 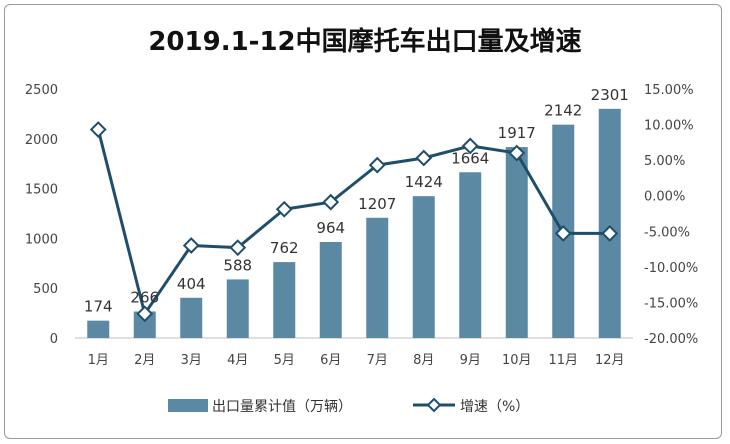 I want to click on right-tick-label: -10.00%, so click(x=671, y=268).